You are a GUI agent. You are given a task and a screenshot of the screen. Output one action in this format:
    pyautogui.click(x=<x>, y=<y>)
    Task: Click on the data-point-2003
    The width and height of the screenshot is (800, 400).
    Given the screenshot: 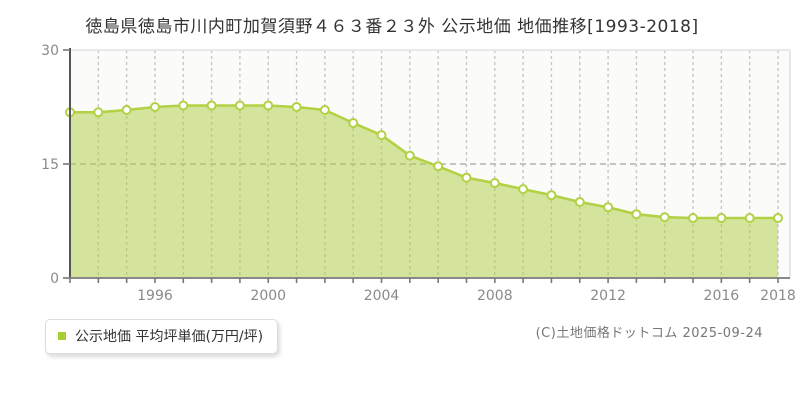 What is the action you would take?
    pyautogui.click(x=353, y=123)
    